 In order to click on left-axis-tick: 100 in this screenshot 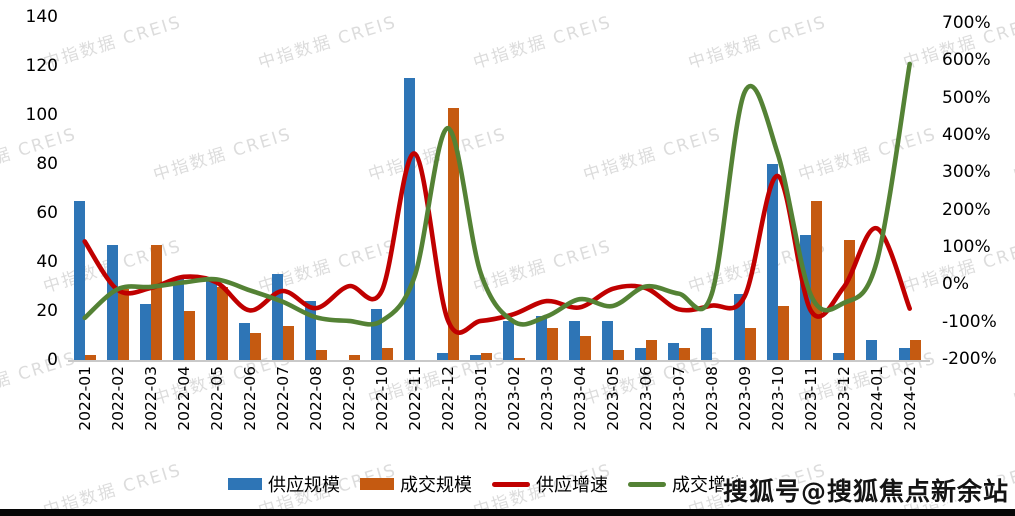, I will do `click(41, 115)`.